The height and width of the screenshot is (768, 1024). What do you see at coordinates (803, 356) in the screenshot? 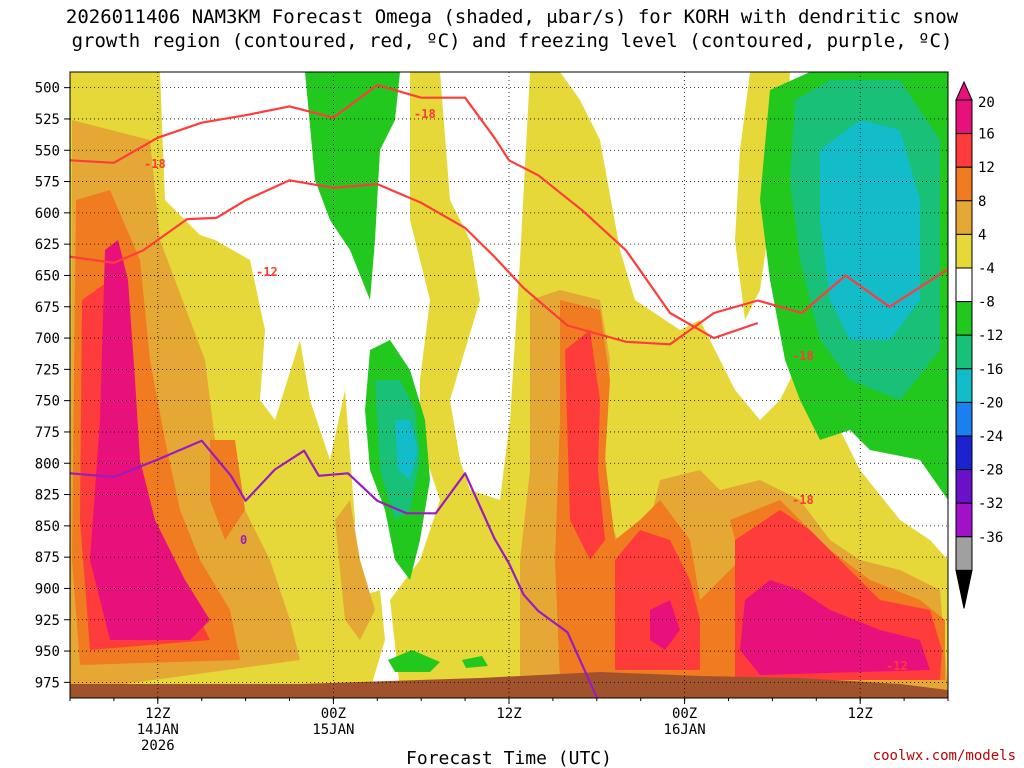
I see `contour-label-red-4: -18` at bounding box center [803, 356].